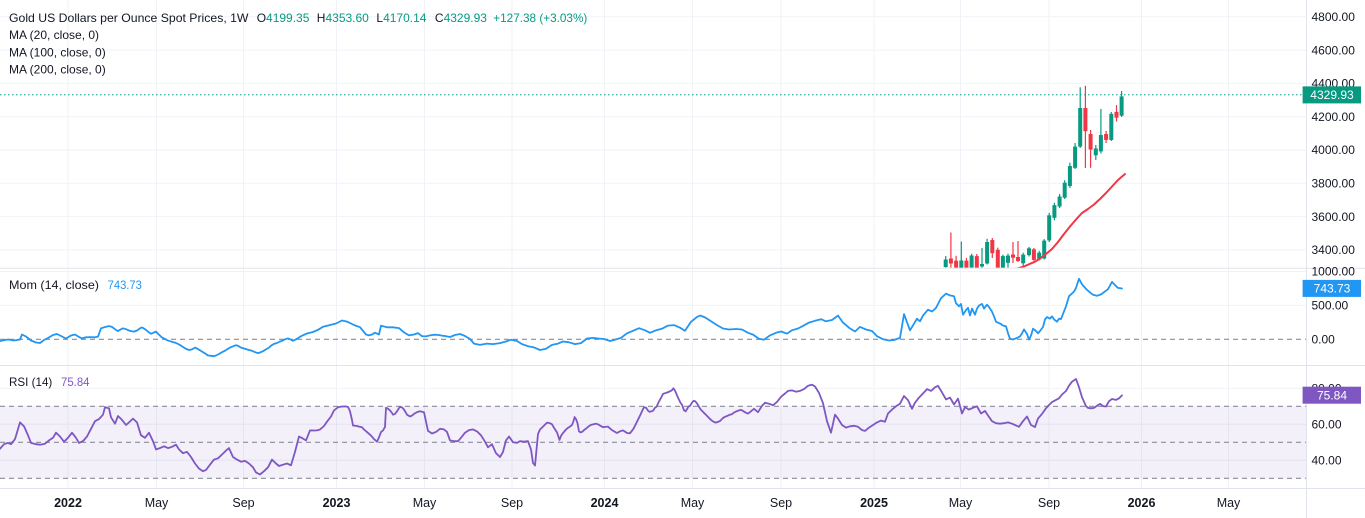 The height and width of the screenshot is (518, 1365). Describe the element at coordinates (1330, 306) in the screenshot. I see `svg-text: 500.00` at that location.